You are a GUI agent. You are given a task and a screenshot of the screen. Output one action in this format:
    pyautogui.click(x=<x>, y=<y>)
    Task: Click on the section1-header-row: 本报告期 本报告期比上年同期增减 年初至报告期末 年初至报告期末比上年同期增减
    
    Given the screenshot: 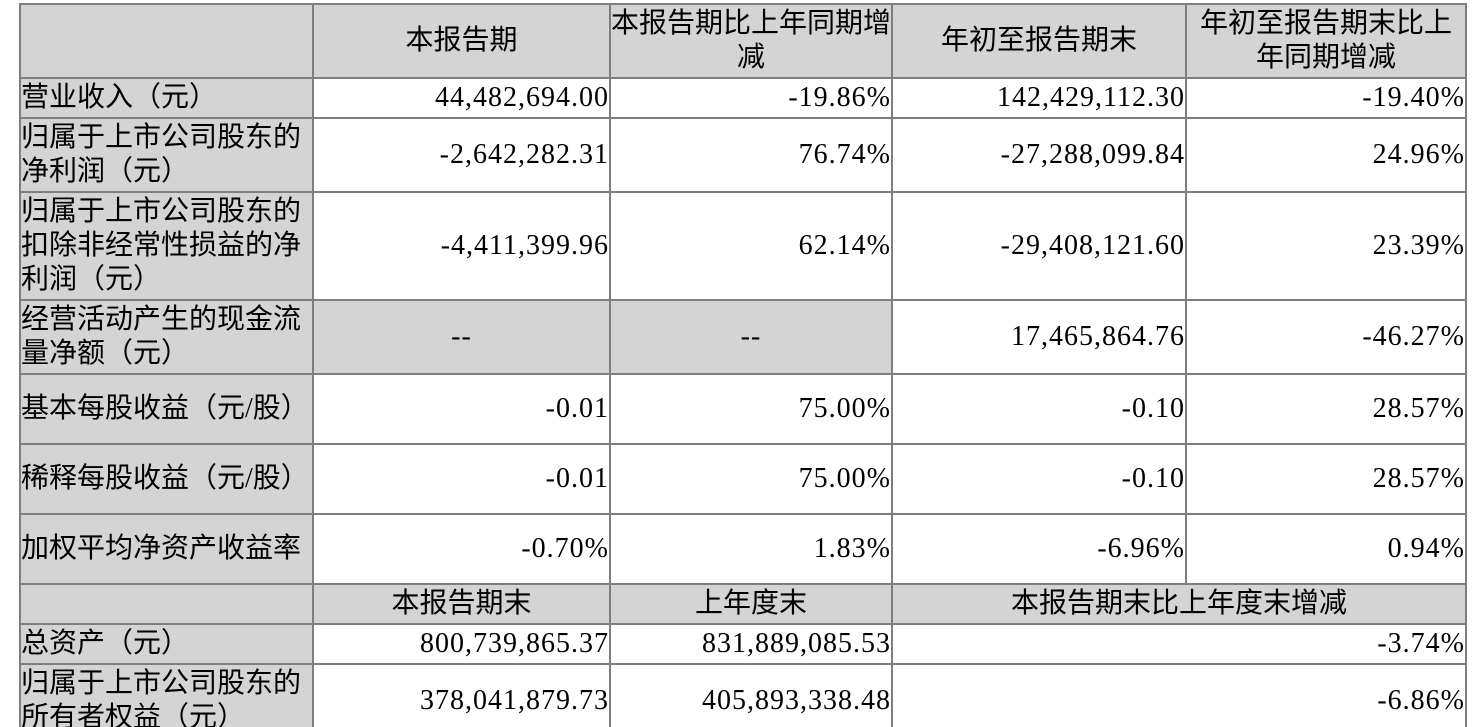 What is the action you would take?
    pyautogui.click(x=743, y=41)
    